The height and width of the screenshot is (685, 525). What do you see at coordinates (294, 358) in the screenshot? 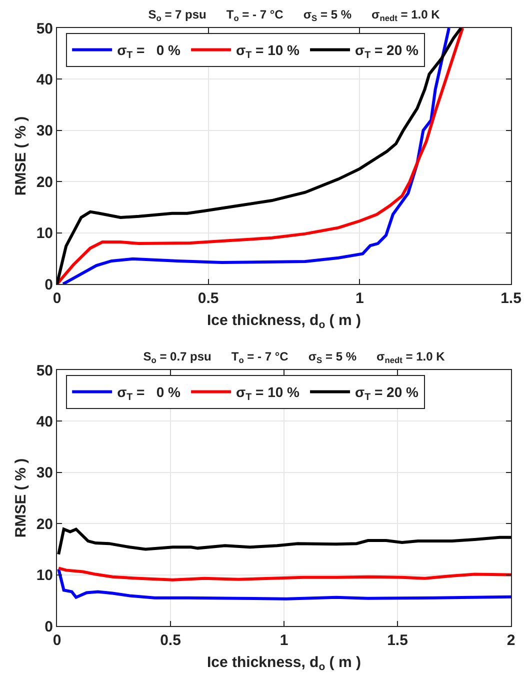
I see `chart-title: S$_{o}$ = 0.7 psu T$_{o}$ = - 7 °C σ$_{S}$ = 5 % σ$_{nedt}$ = 1.0 K` at bounding box center [294, 358].